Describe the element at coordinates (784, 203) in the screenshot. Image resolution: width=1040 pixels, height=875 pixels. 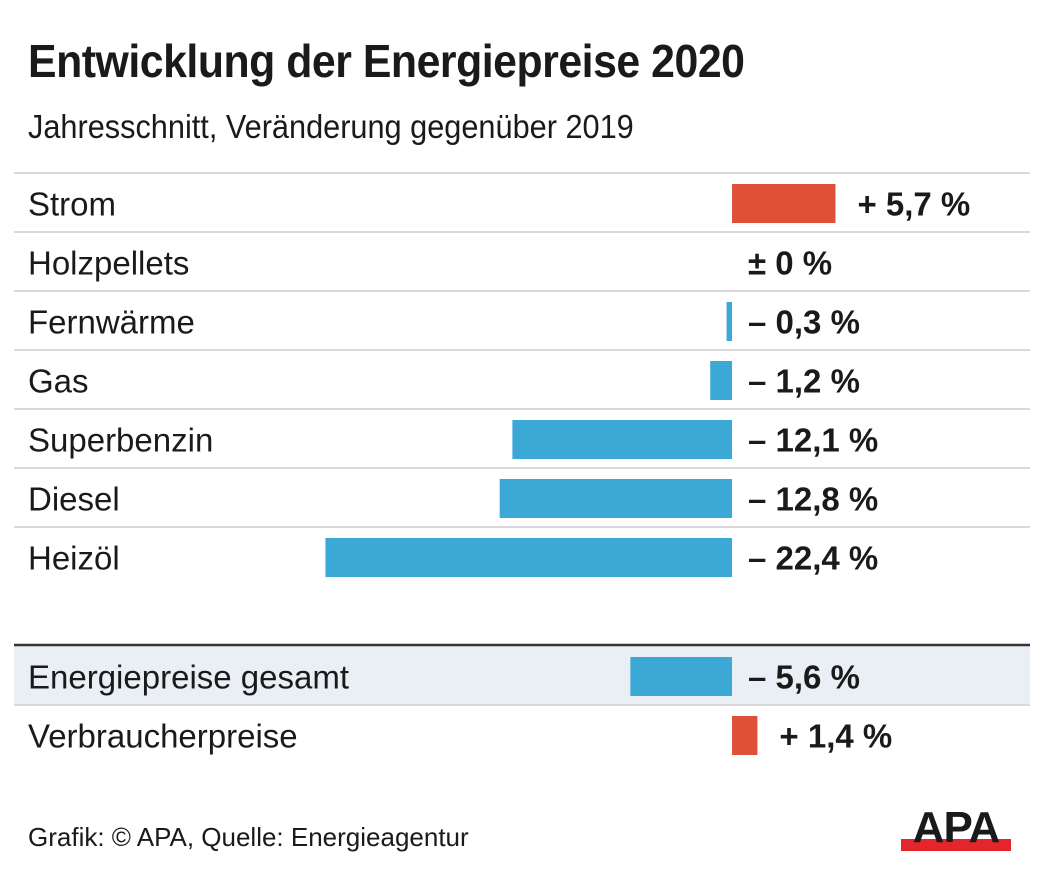
I see `bar-strom` at that location.